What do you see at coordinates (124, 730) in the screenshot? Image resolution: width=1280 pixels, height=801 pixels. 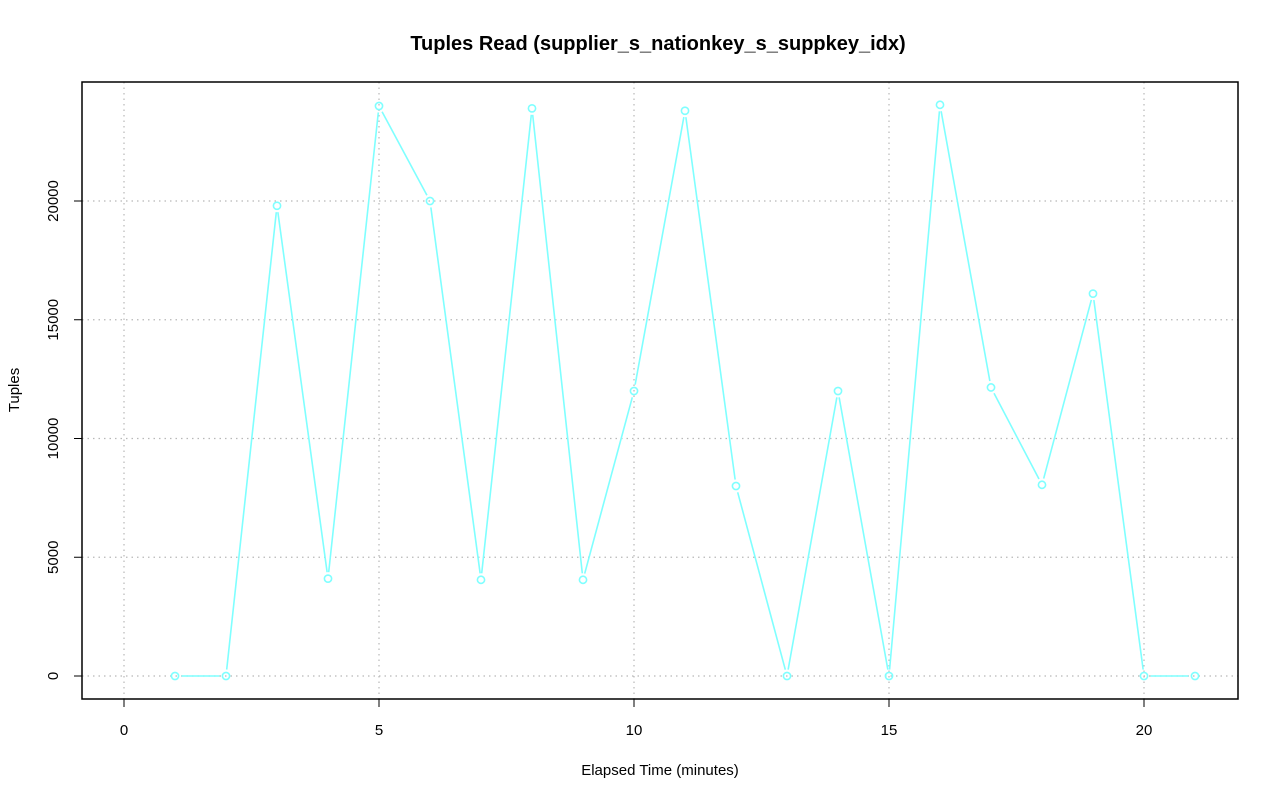 I see `x-tick-label: 0` at bounding box center [124, 730].